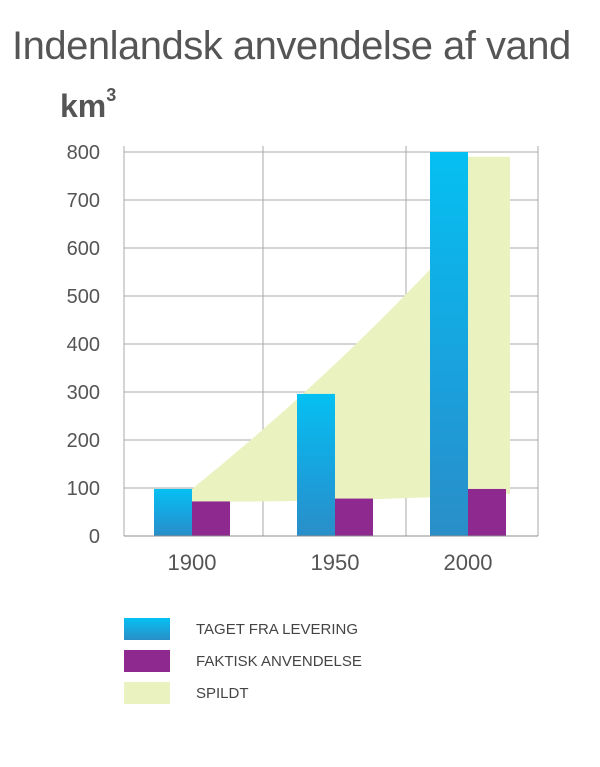 Image resolution: width=600 pixels, height=767 pixels. Describe the element at coordinates (354, 517) in the screenshot. I see `bar-faktisk-1950` at that location.